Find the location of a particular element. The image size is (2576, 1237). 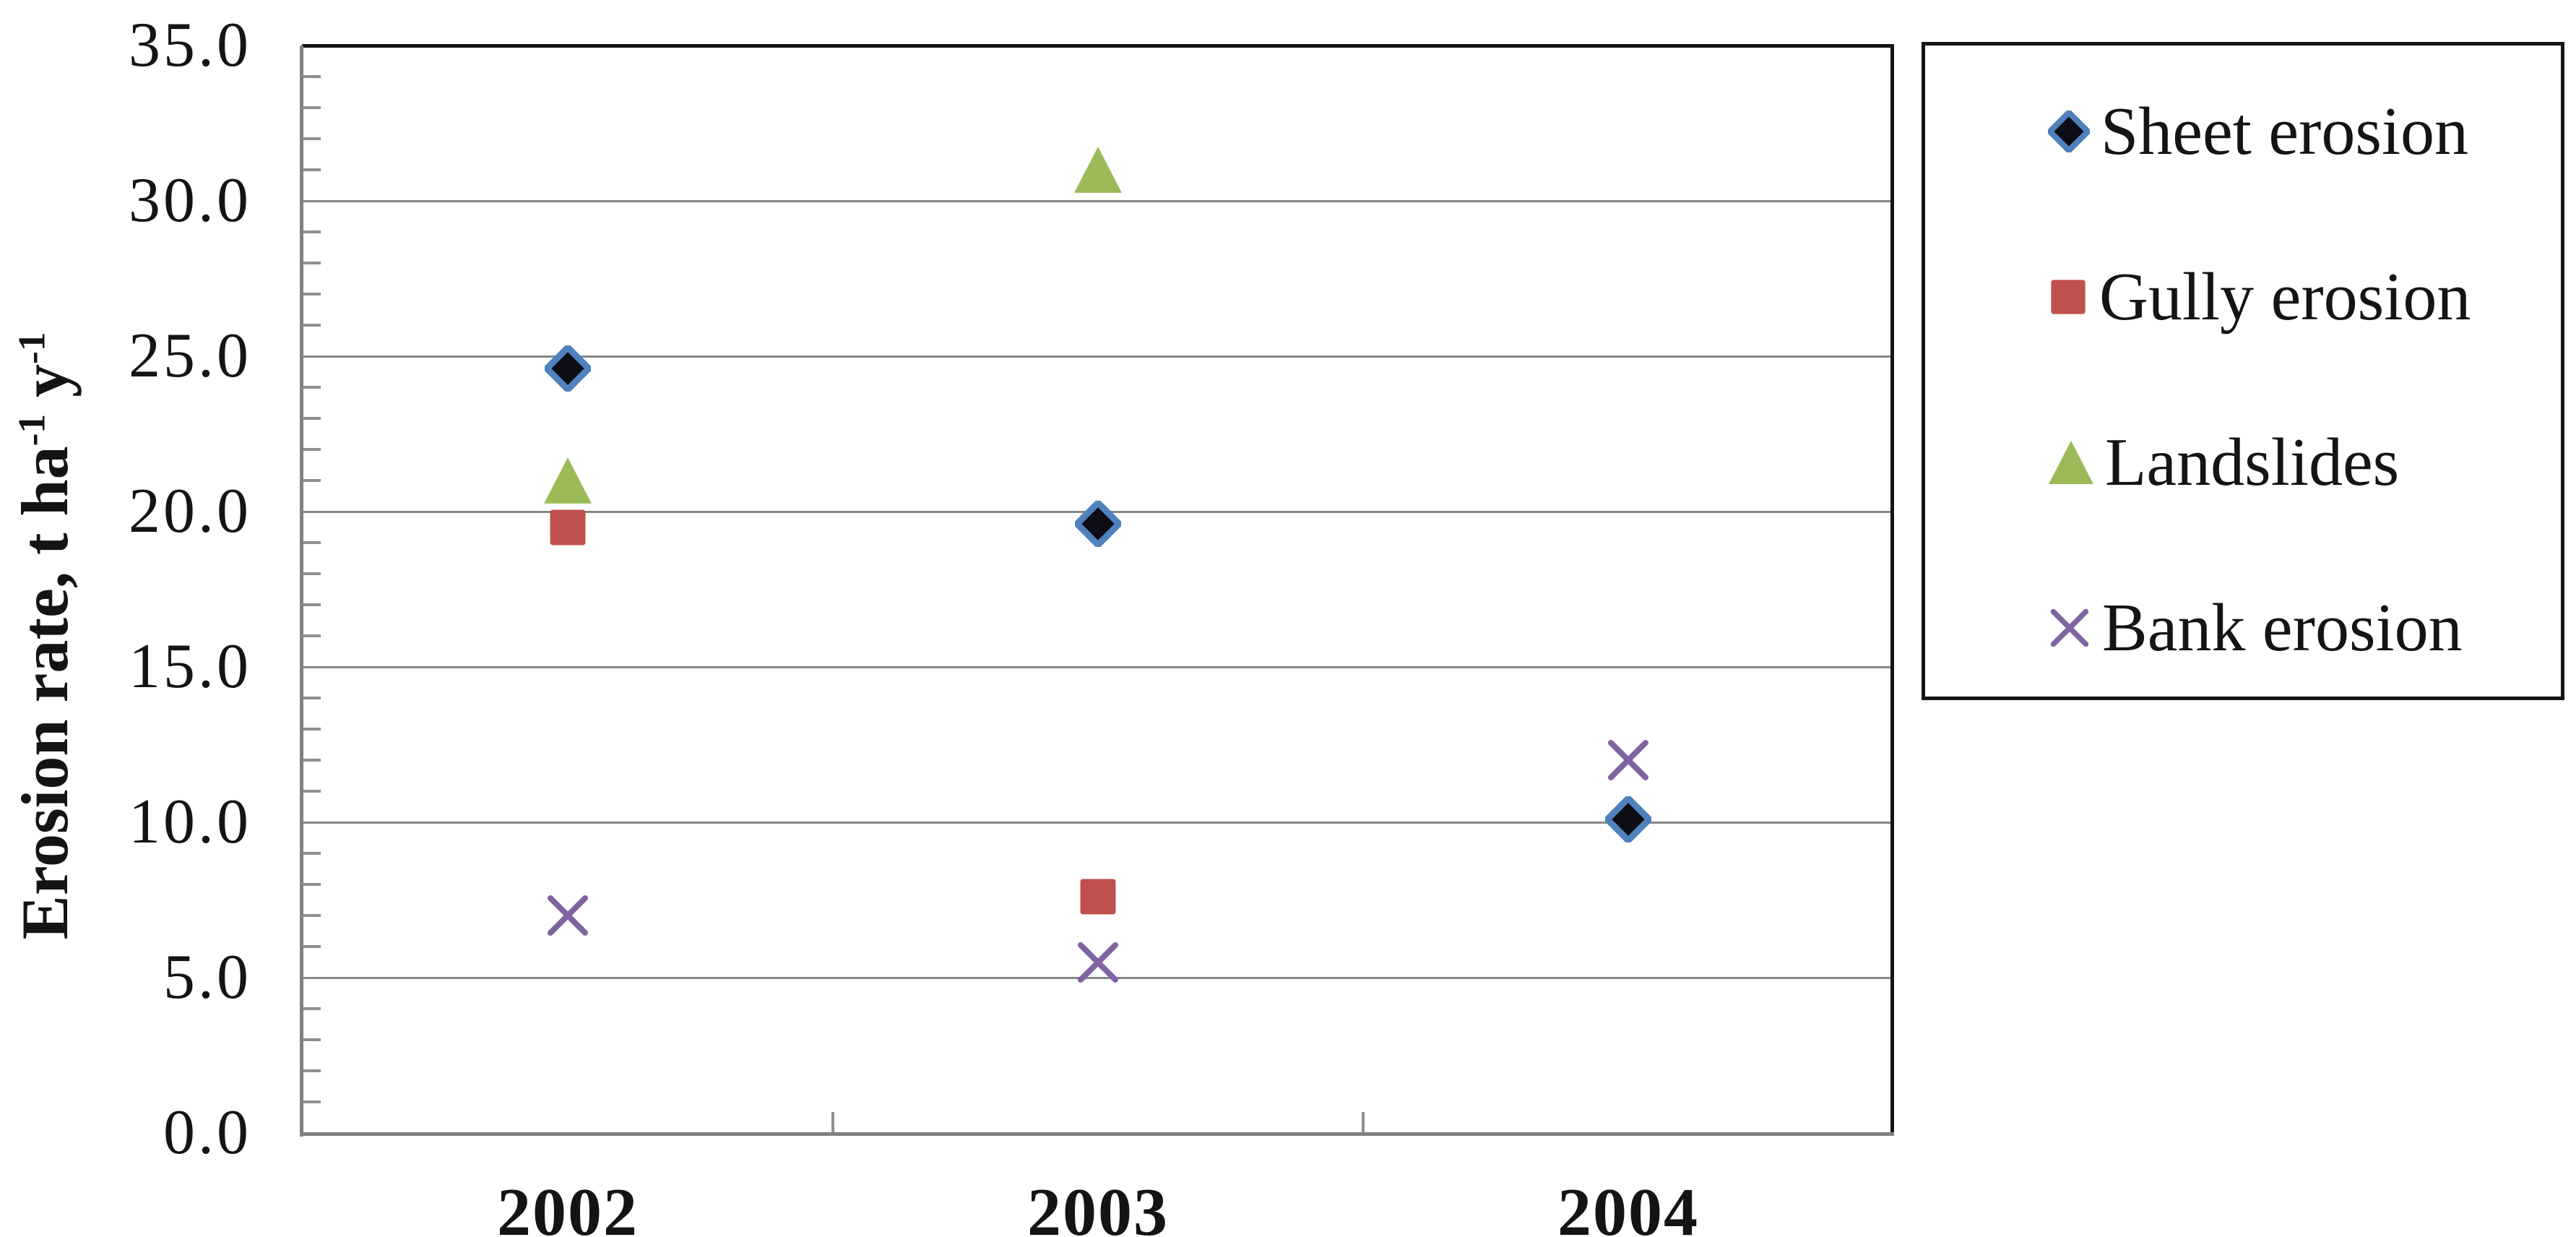

y-tick-label: 30.0 is located at coordinates (190, 201).